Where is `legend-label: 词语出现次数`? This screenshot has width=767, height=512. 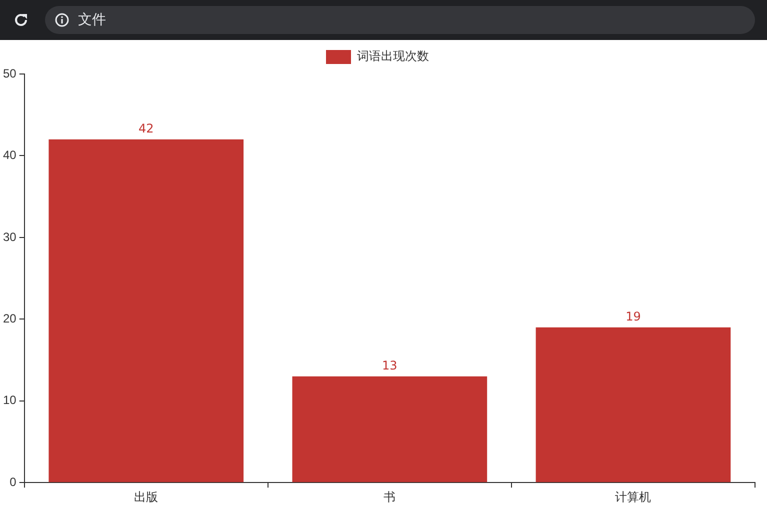
legend-label: 词语出现次数 is located at coordinates (393, 56).